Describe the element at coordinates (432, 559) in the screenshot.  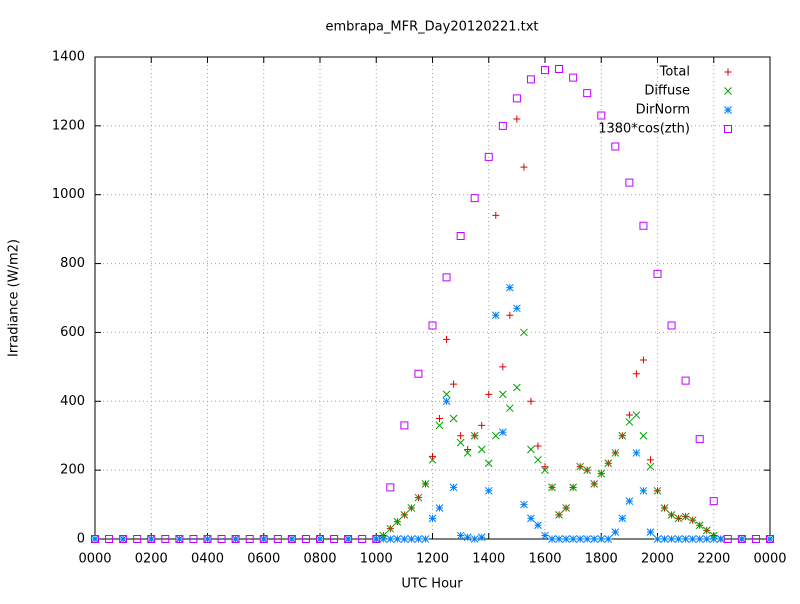
I see `x-tick-label: 1200` at that location.